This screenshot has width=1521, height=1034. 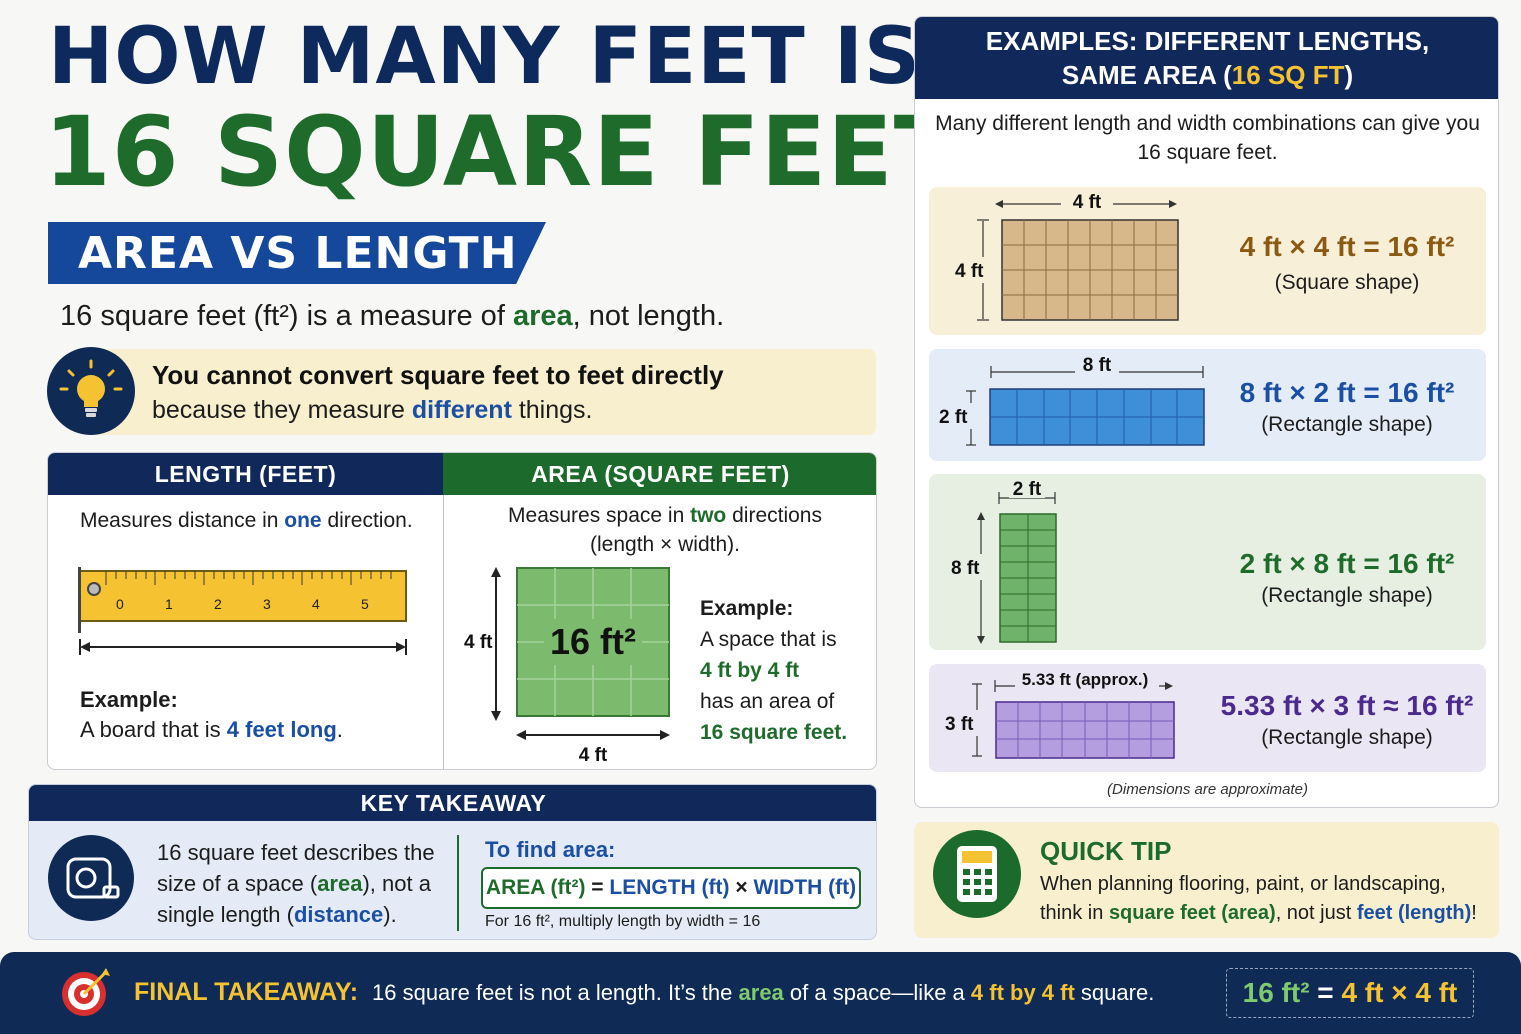 What do you see at coordinates (372, 410) in the screenshot?
I see `tip-text: because they measure different things.` at bounding box center [372, 410].